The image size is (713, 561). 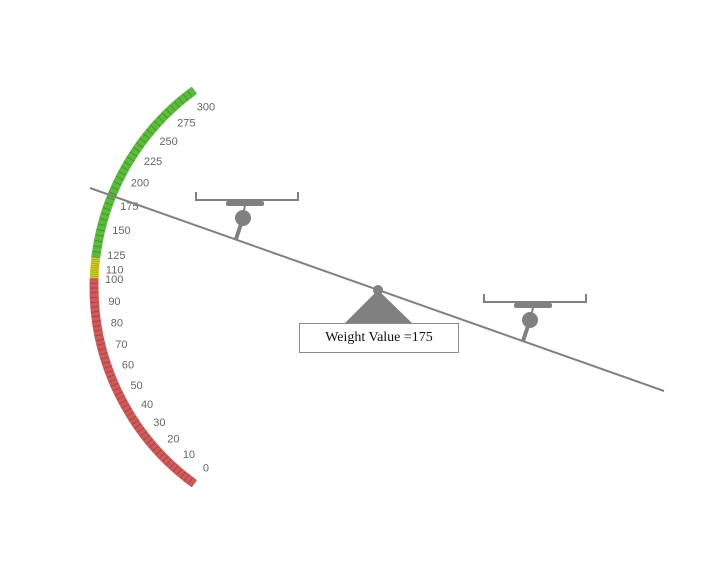 I want to click on gauge-tick-label: 20, so click(x=173, y=440).